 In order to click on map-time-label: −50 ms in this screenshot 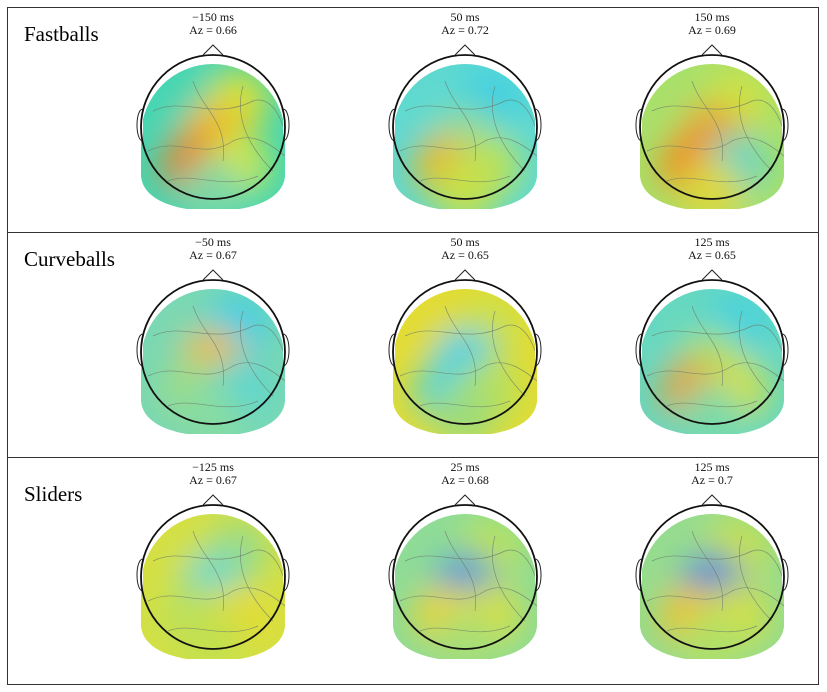, I will do `click(213, 242)`.